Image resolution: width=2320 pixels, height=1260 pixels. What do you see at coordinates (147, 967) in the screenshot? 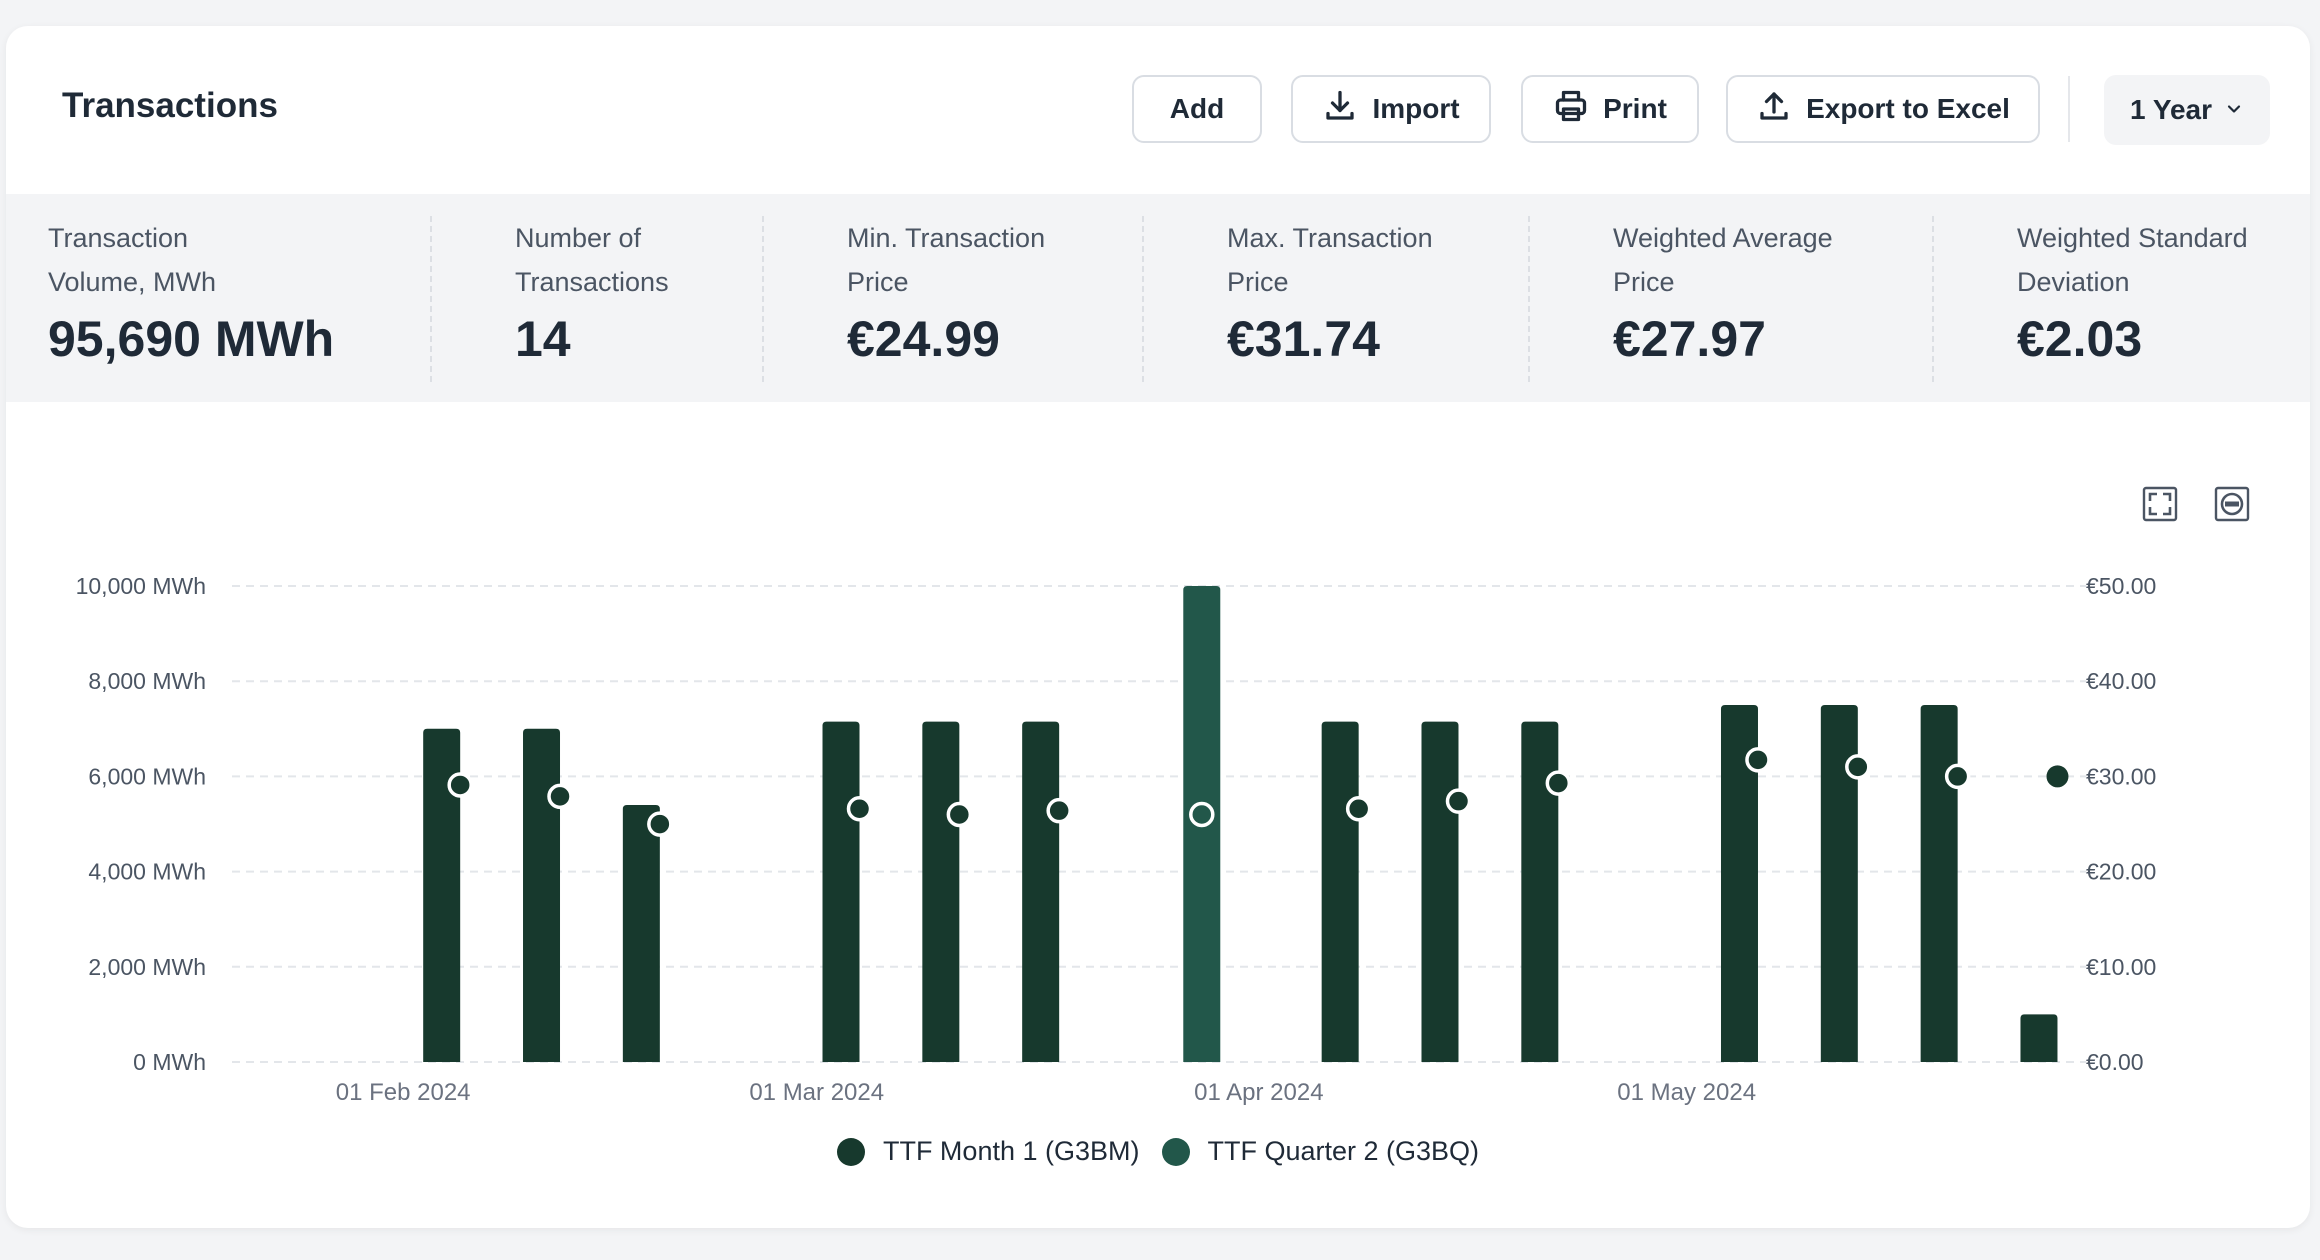
I see `y-left-tick-label: 2,000 MWh` at bounding box center [147, 967].